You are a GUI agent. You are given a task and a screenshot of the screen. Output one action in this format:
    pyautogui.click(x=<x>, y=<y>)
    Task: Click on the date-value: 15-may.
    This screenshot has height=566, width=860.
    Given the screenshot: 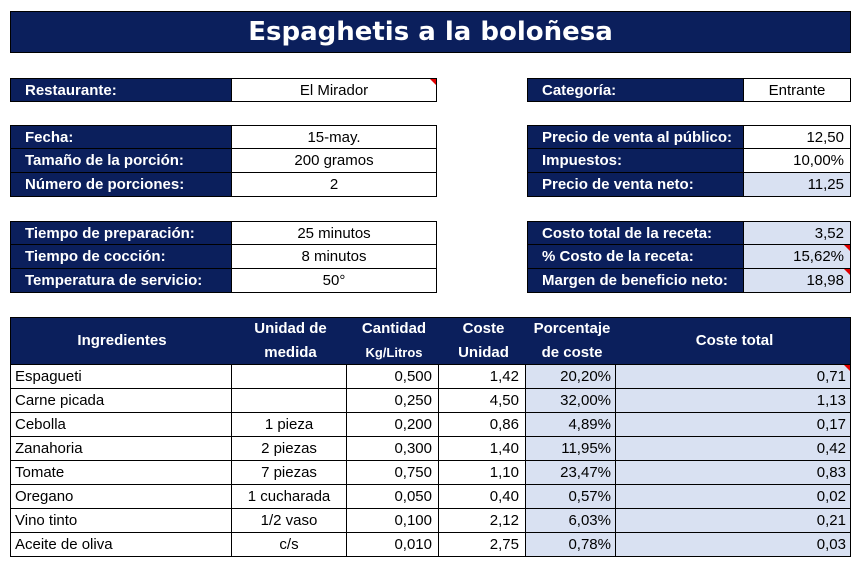 What is the action you would take?
    pyautogui.click(x=334, y=137)
    